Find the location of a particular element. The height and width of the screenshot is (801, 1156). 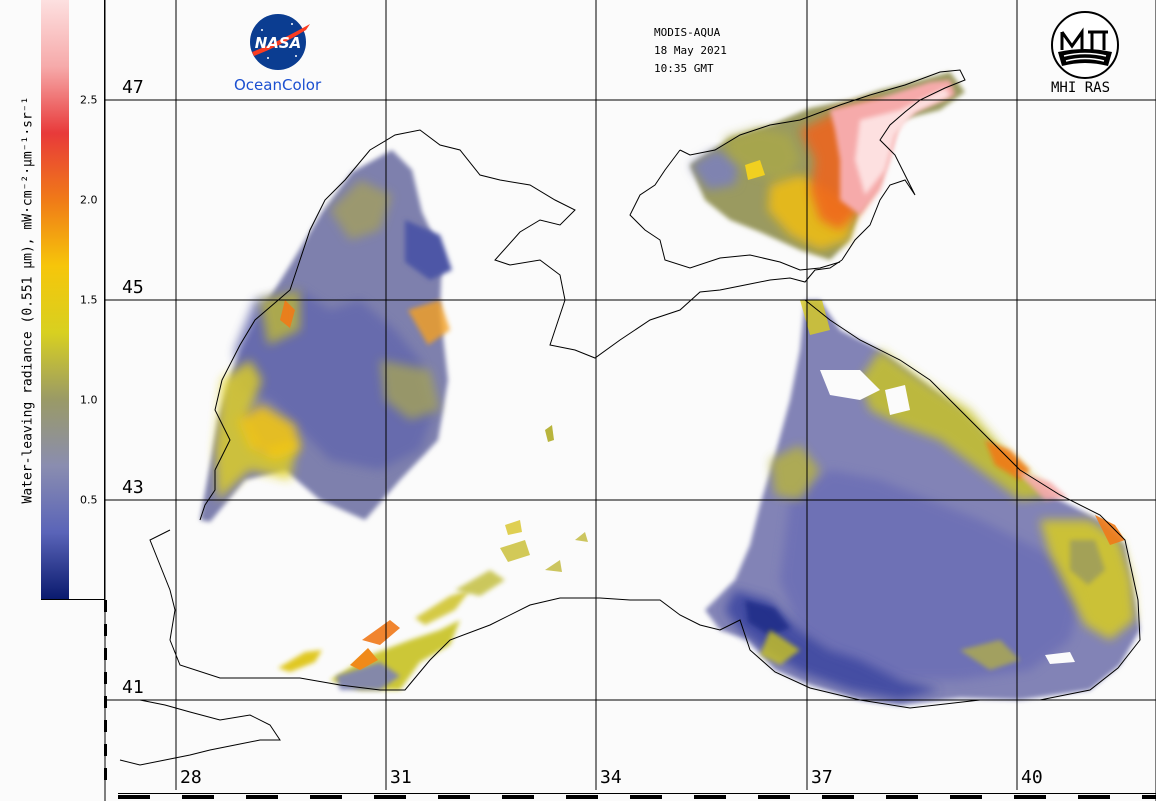

image-header: MODIS-AQUA 18 May 2021 10:35 GMT is located at coordinates (690, 51).